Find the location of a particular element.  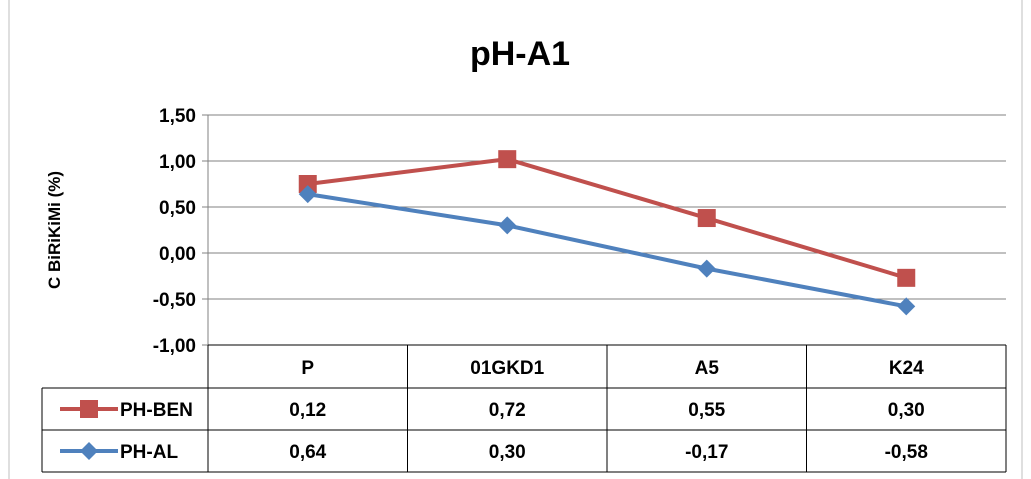

category-label: A5 is located at coordinates (707, 368).